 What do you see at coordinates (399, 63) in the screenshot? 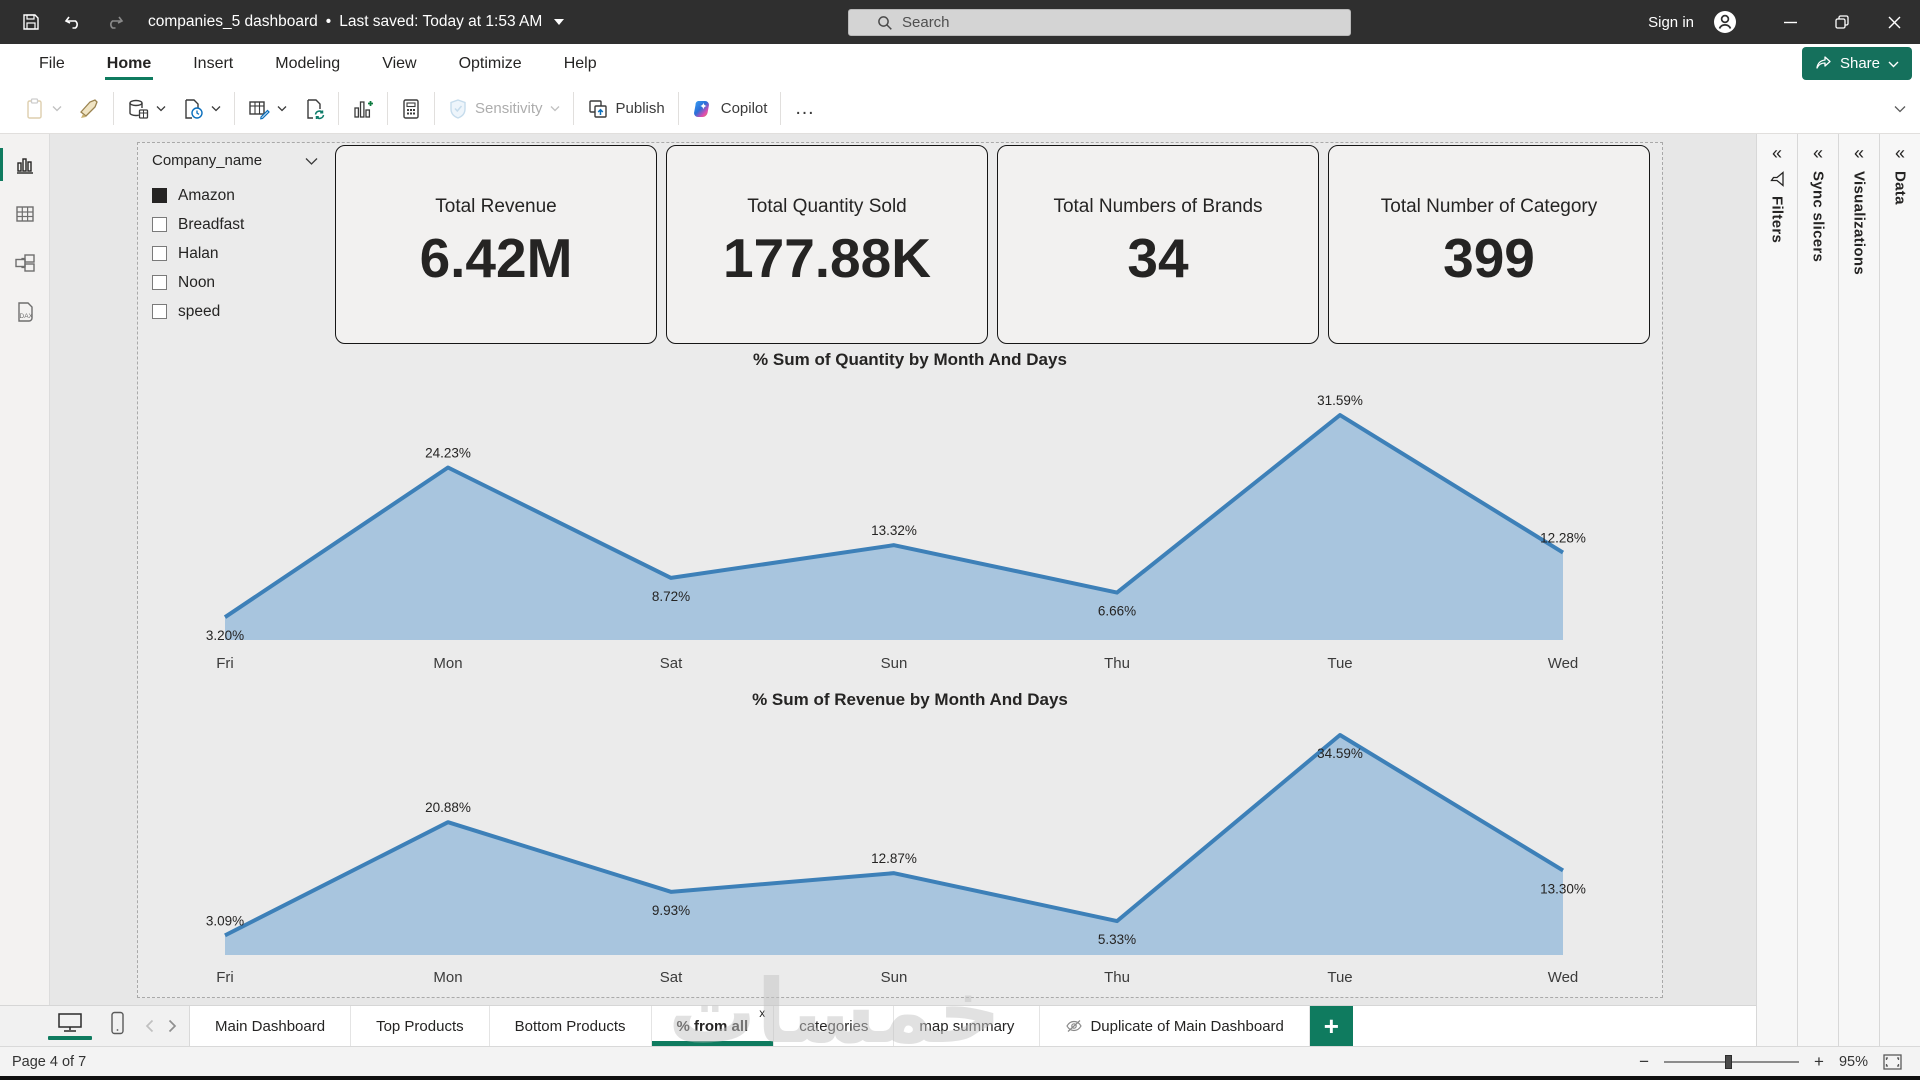
I see `menu-item-view: View` at bounding box center [399, 63].